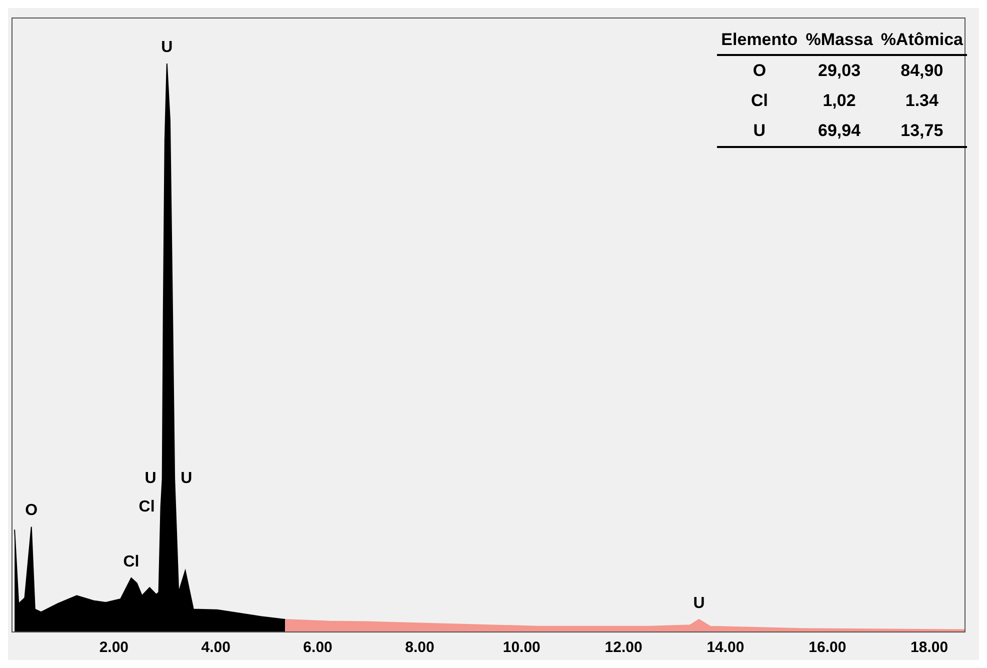 This screenshot has width=987, height=668. What do you see at coordinates (921, 39) in the screenshot?
I see `text: %Atômica` at bounding box center [921, 39].